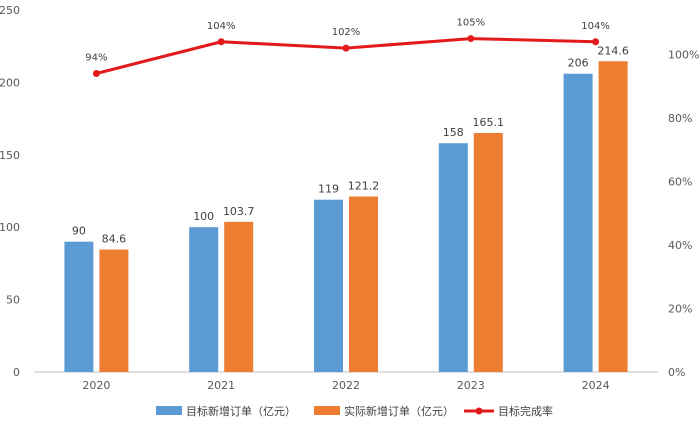 Image resolution: width=700 pixels, height=427 pixels. Describe the element at coordinates (596, 385) in the screenshot. I see `x-tick-label: 2024` at that location.